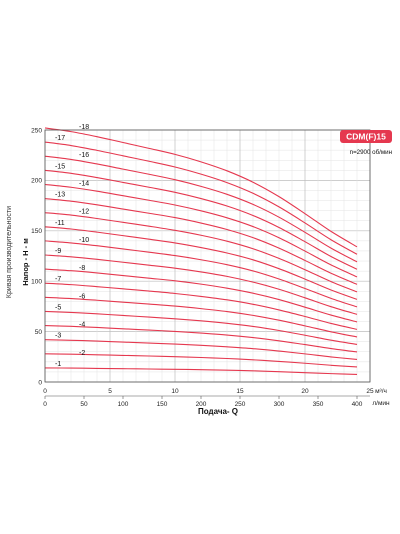 The width and height of the screenshot is (400, 534). Describe the element at coordinates (318, 404) in the screenshot. I see `x-tick-label-lmin: 350` at that location.